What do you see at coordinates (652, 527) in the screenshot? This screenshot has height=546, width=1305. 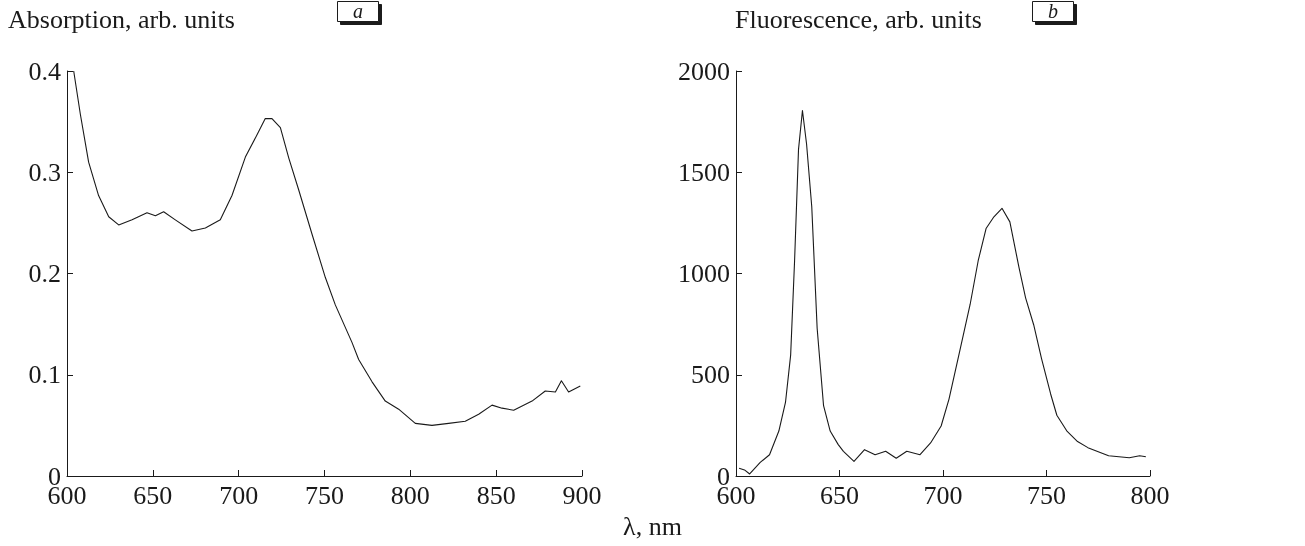 I see `x-axis-title: λ, nm` at bounding box center [652, 527].